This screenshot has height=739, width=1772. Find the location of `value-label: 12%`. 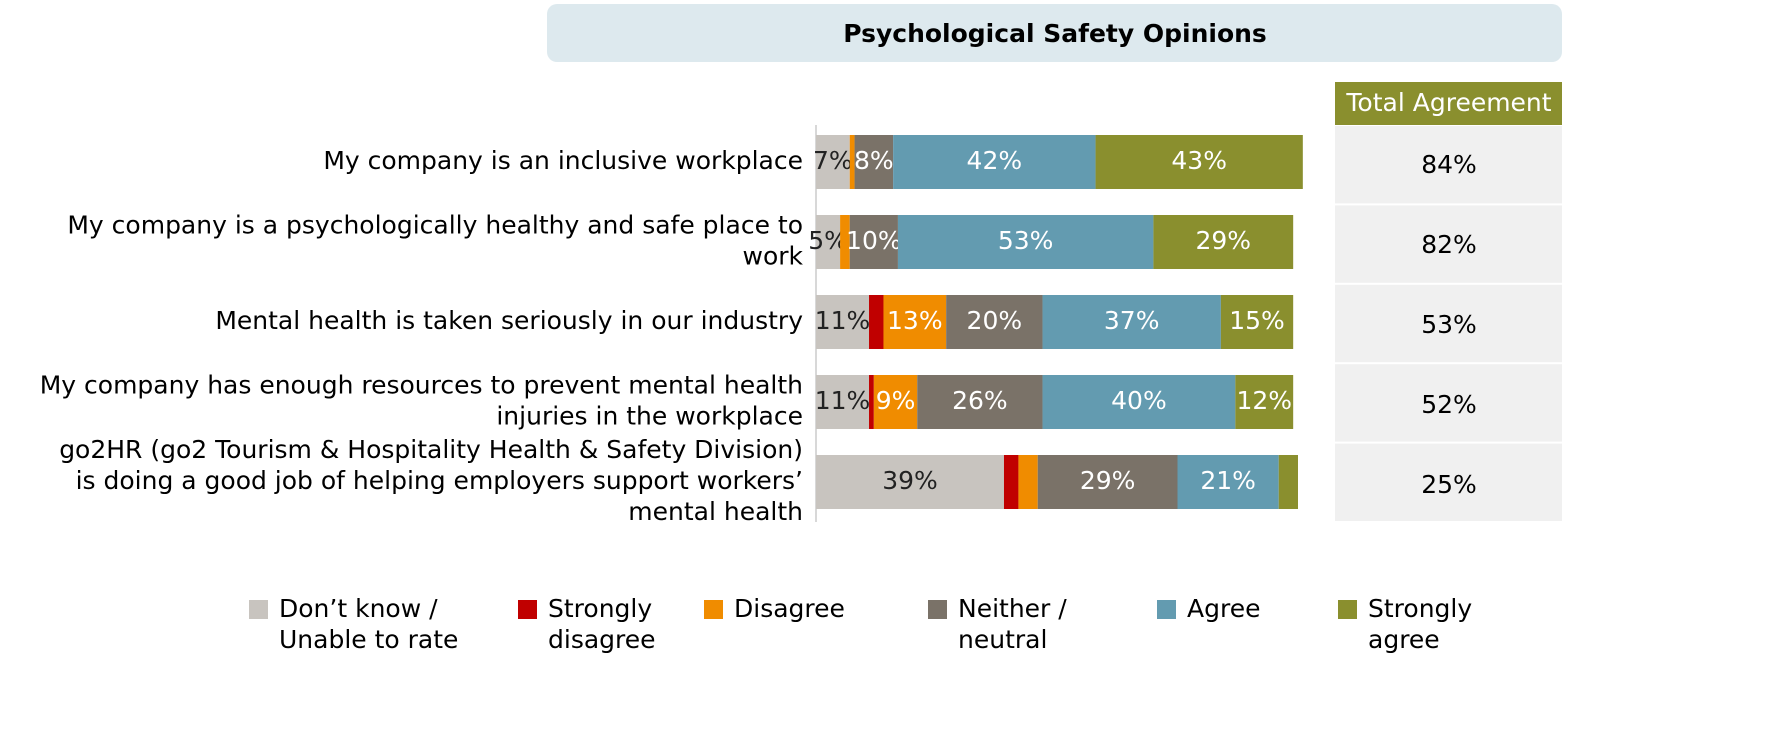

value-label: 12% is located at coordinates (1264, 400).